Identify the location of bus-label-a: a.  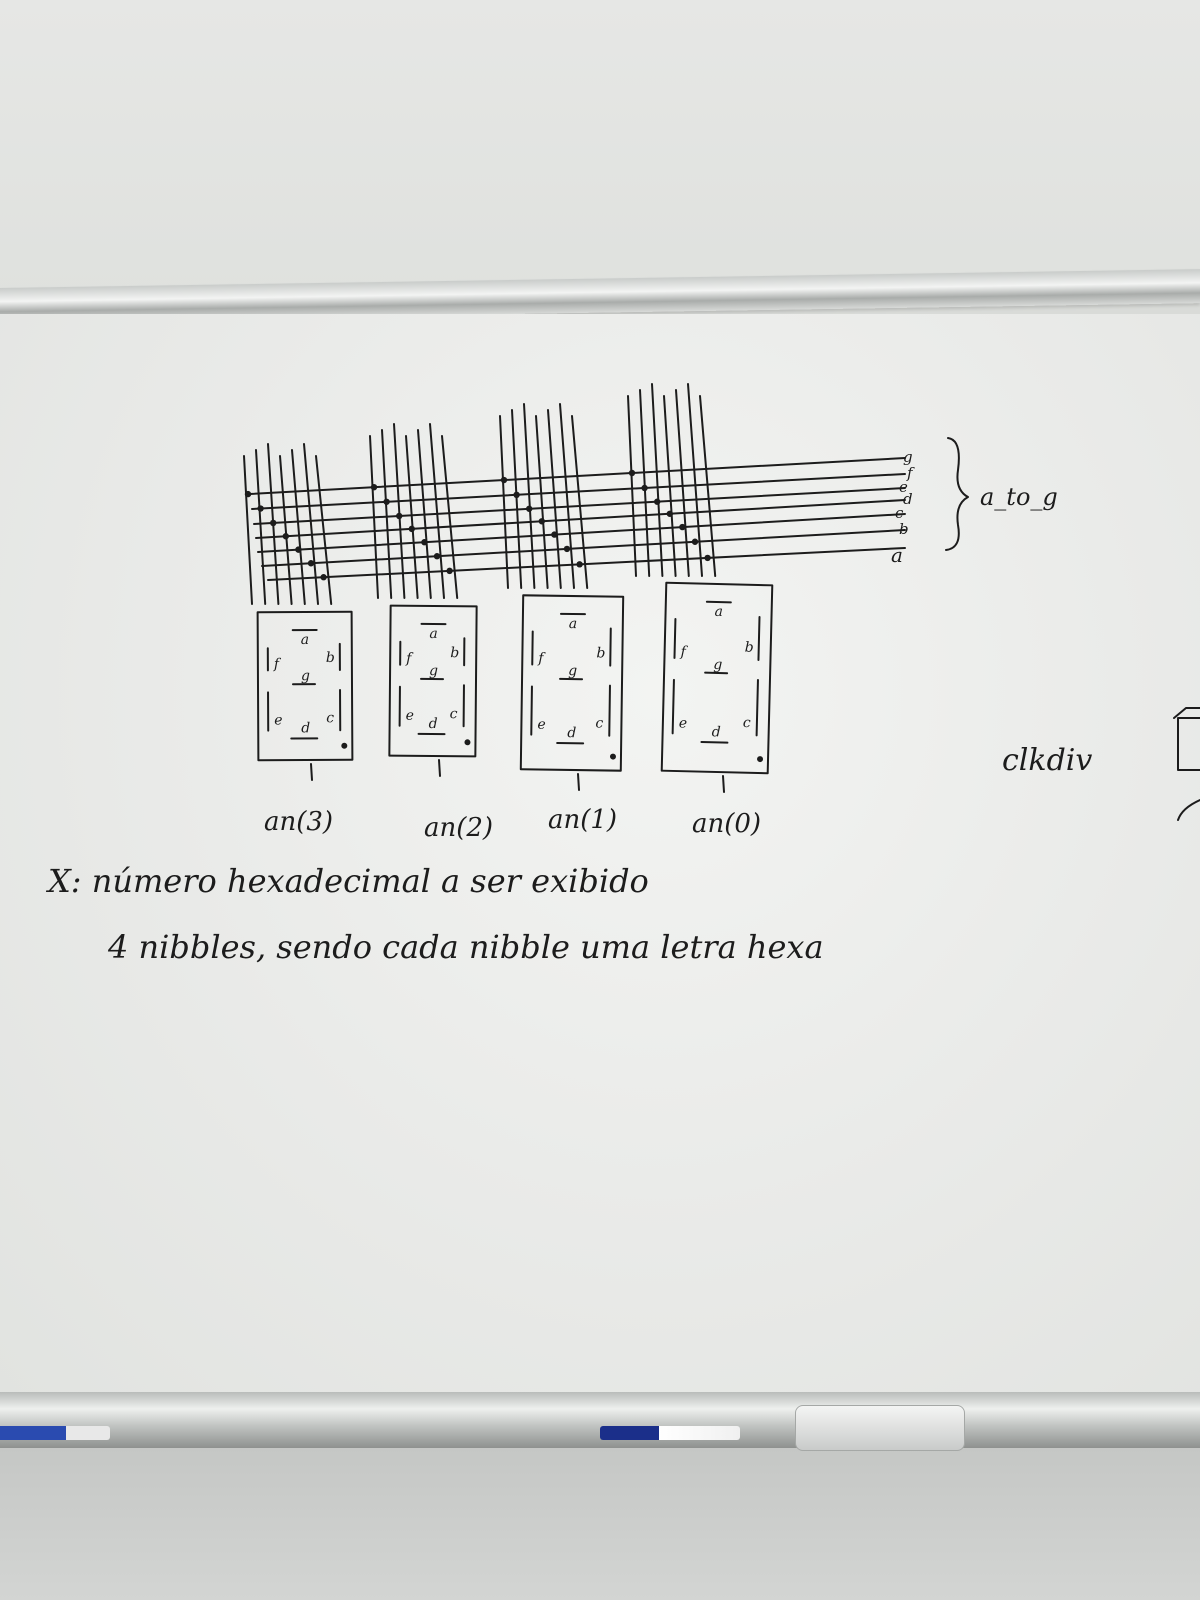
(897, 555).